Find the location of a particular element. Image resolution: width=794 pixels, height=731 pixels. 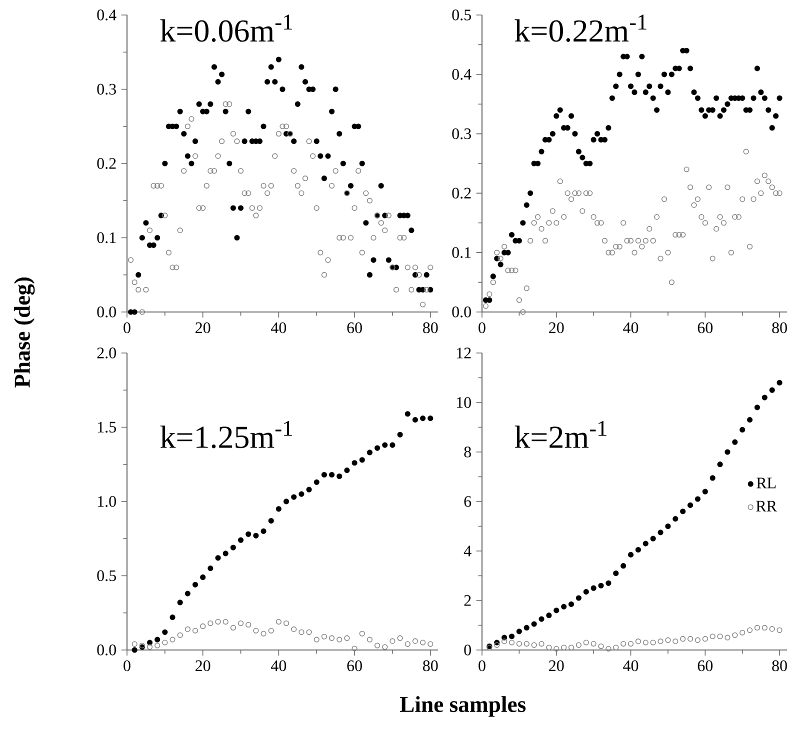

y-tick-label: 4 is located at coordinates (468, 551).